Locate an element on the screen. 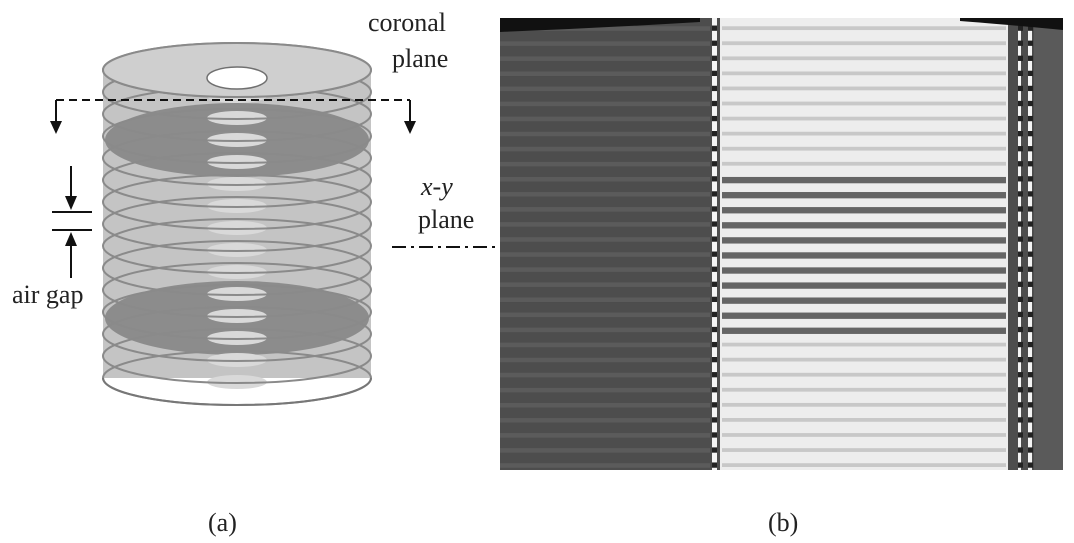 The width and height of the screenshot is (1074, 543). ct-top-right-corner is located at coordinates (1011, 24).